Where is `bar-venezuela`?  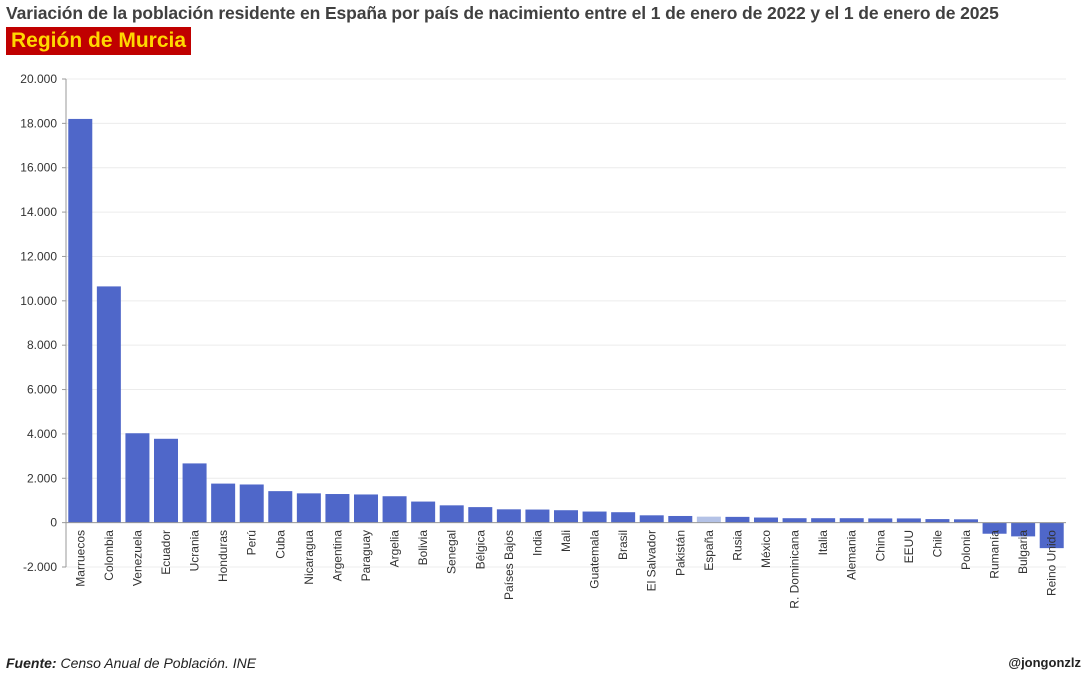 bar-venezuela is located at coordinates (137, 478).